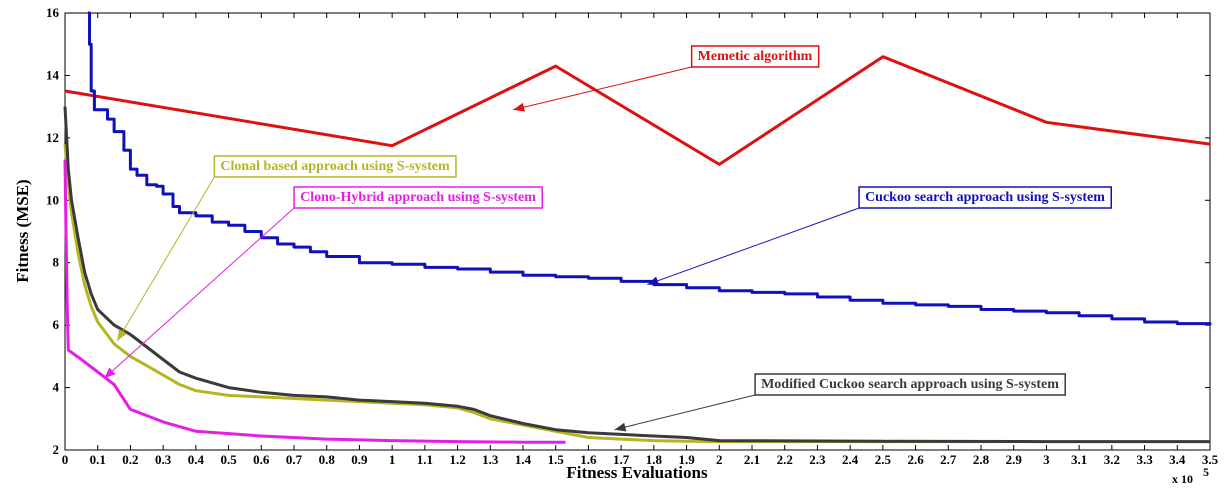 The image size is (1225, 490). What do you see at coordinates (359, 459) in the screenshot?
I see `x-tick-label: 0.9` at bounding box center [359, 459].